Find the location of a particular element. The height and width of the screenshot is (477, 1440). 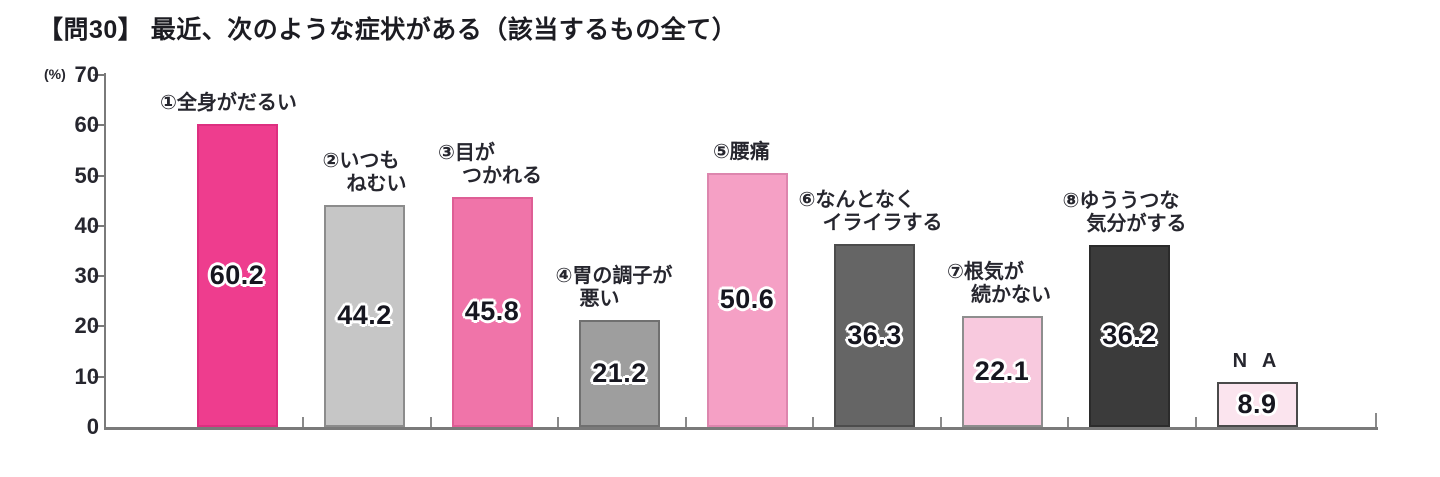

bar-category-label: N A is located at coordinates (1257, 361).